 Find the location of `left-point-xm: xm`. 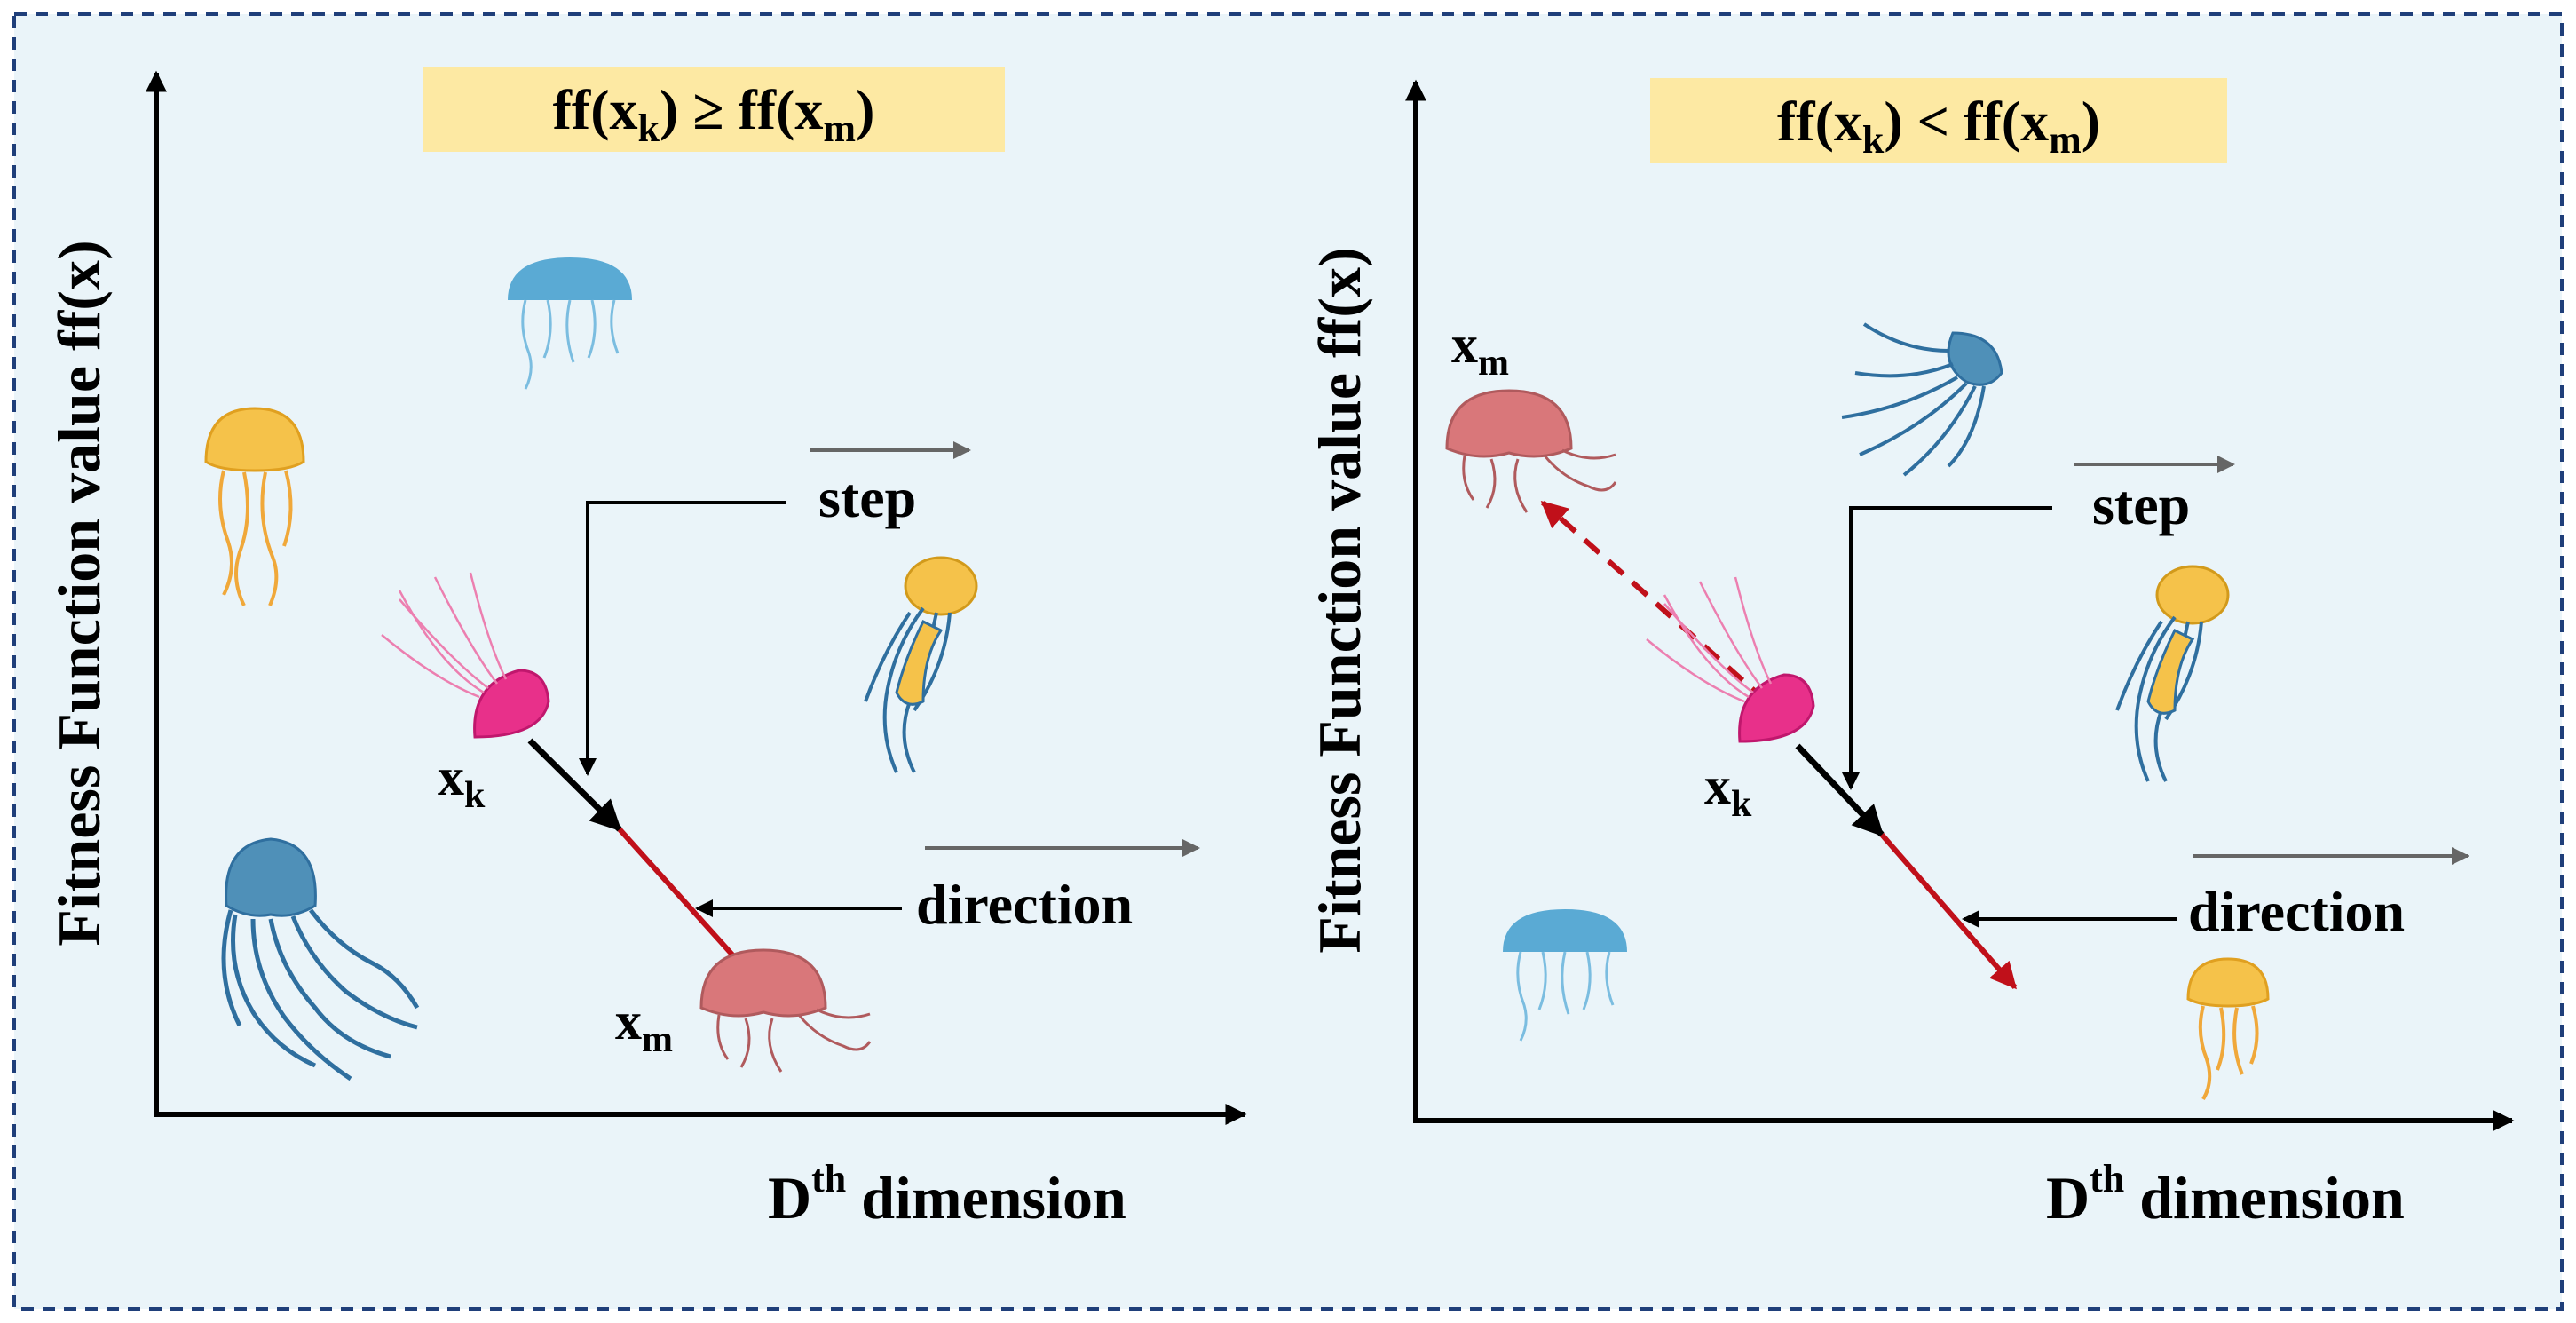

left-point-xm: xm is located at coordinates (644, 1026).